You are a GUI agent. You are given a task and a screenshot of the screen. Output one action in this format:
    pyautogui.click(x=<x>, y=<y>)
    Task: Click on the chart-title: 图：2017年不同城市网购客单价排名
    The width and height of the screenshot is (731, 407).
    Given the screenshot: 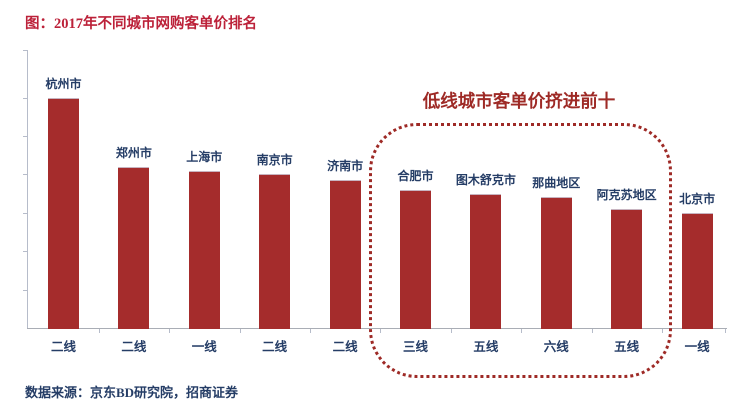 What is the action you would take?
    pyautogui.click(x=141, y=24)
    